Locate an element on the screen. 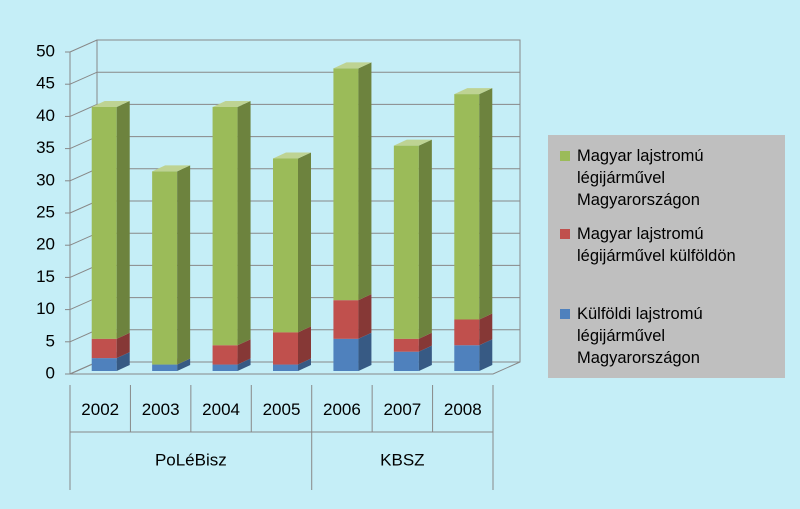 This screenshot has width=800, height=509. group-label: PoLéBisz is located at coordinates (191, 459).